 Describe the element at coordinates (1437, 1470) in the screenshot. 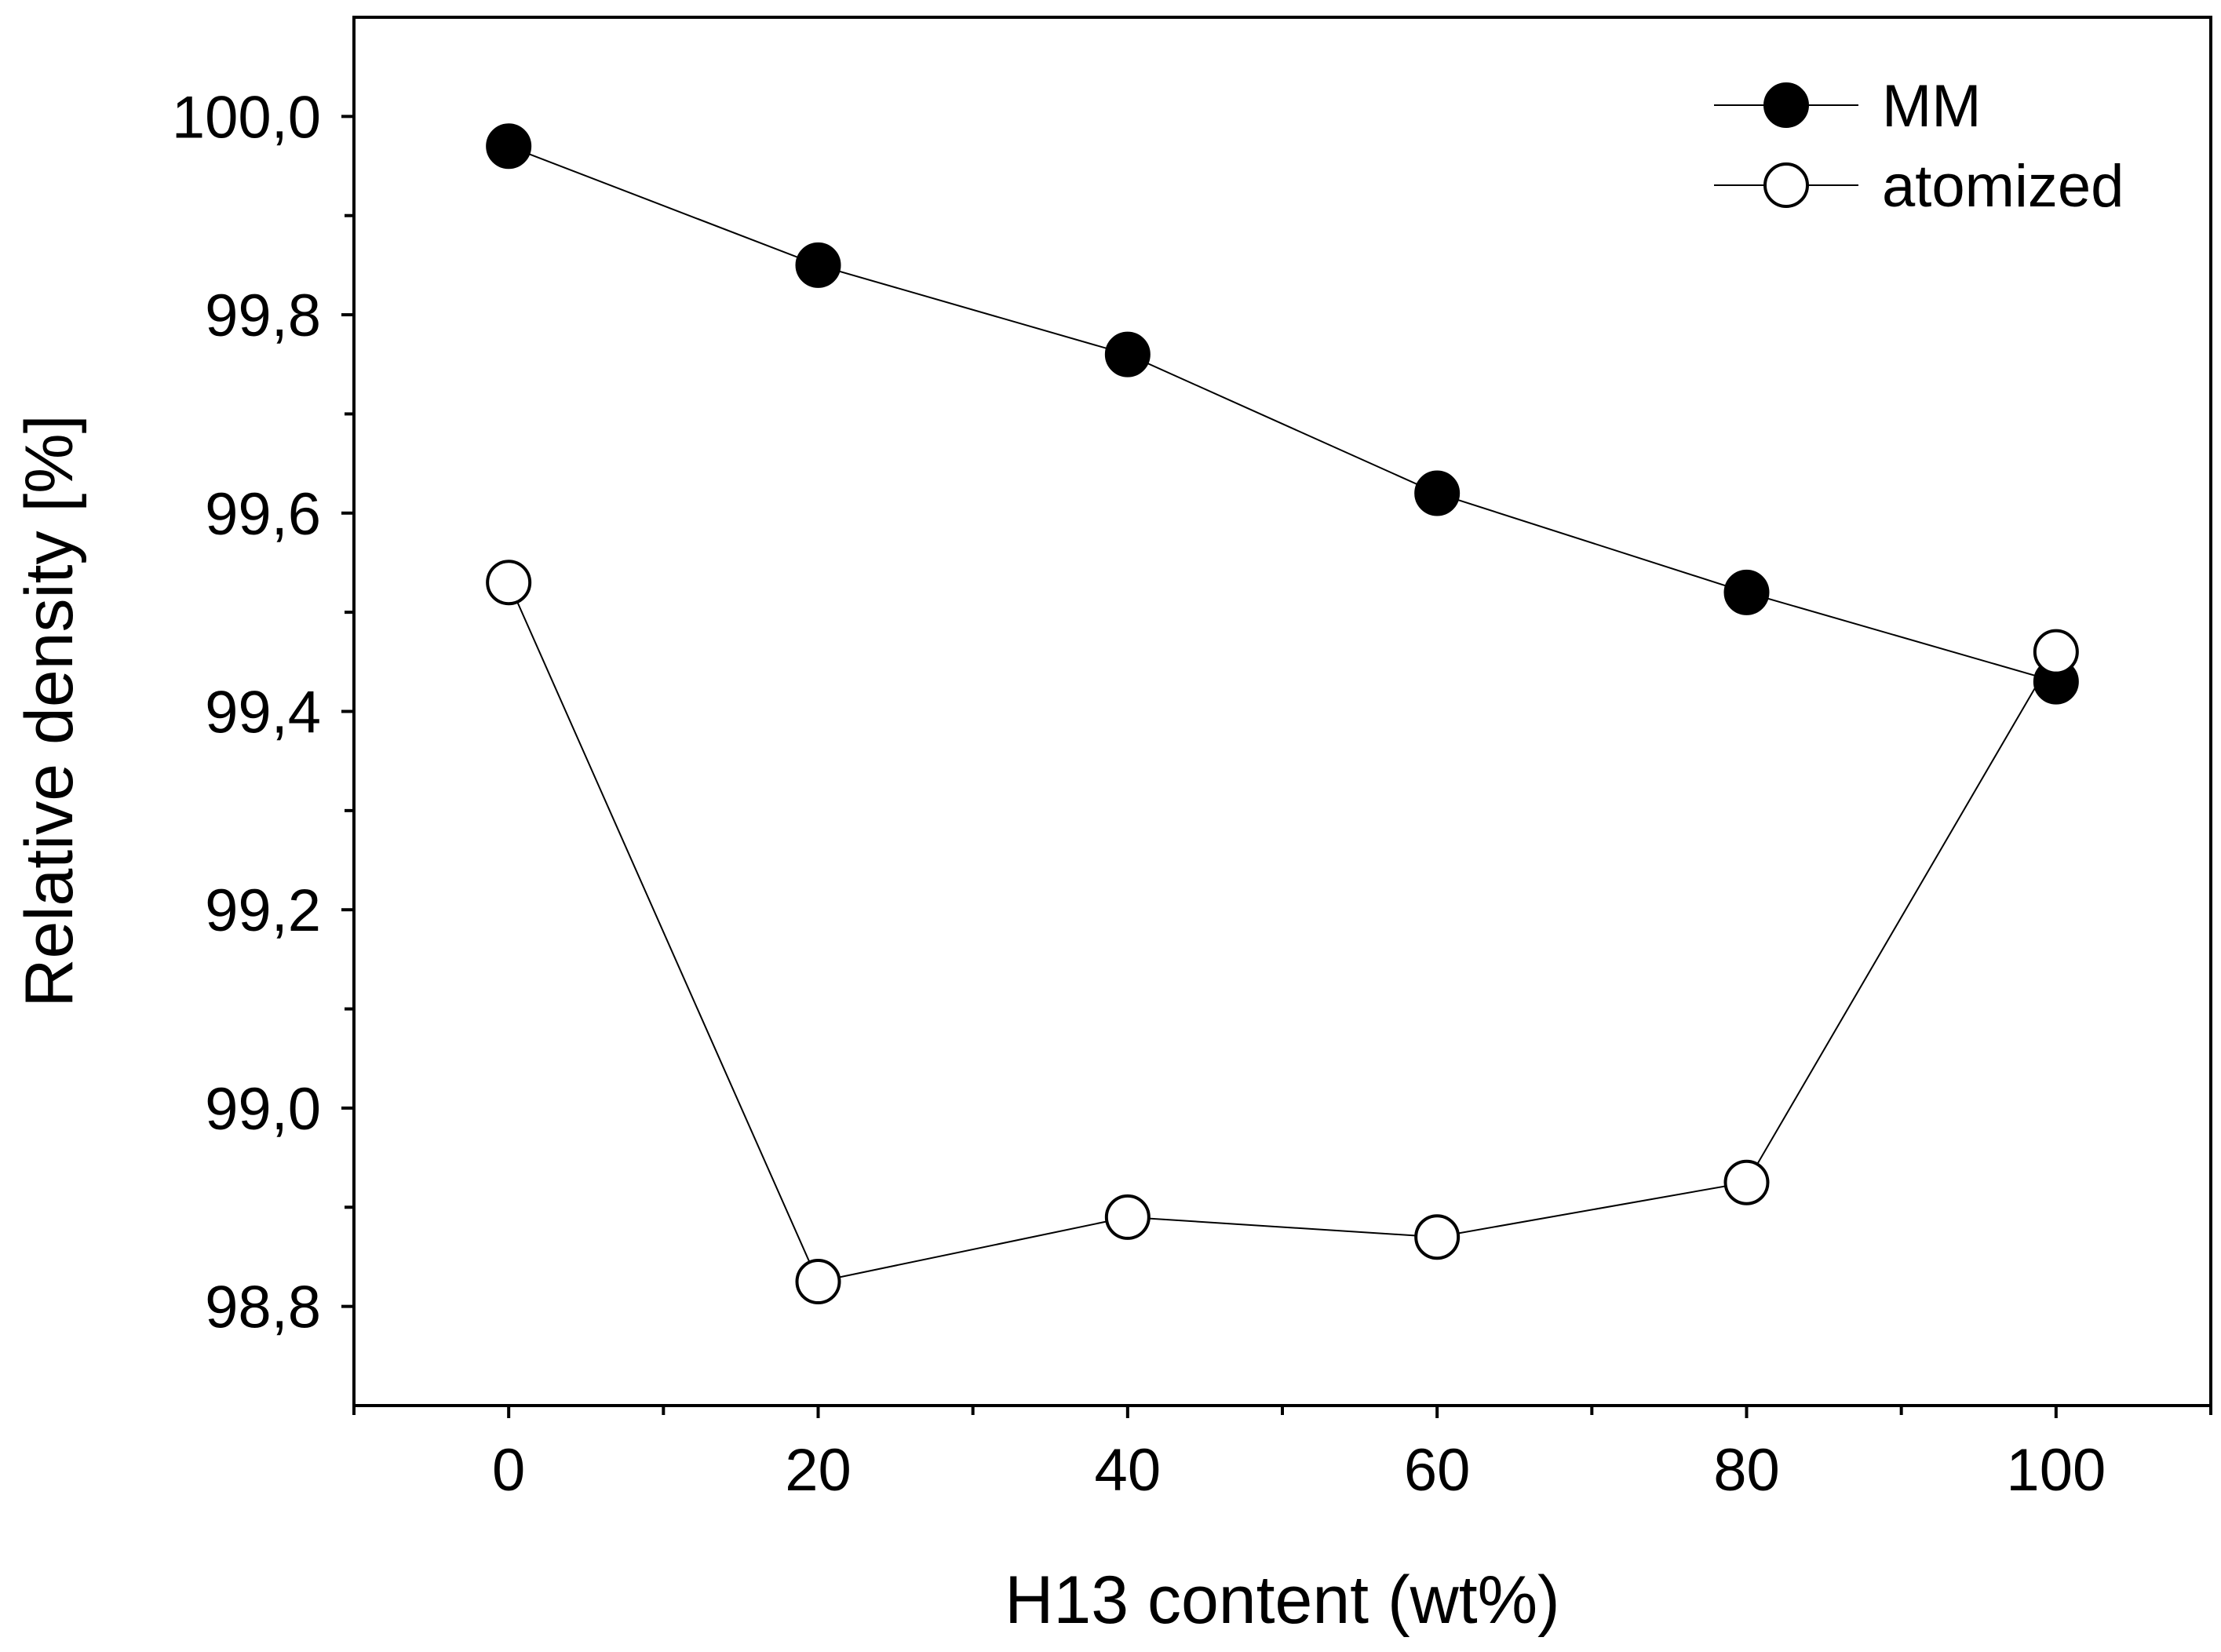

I see `x-tick-label: 60` at that location.